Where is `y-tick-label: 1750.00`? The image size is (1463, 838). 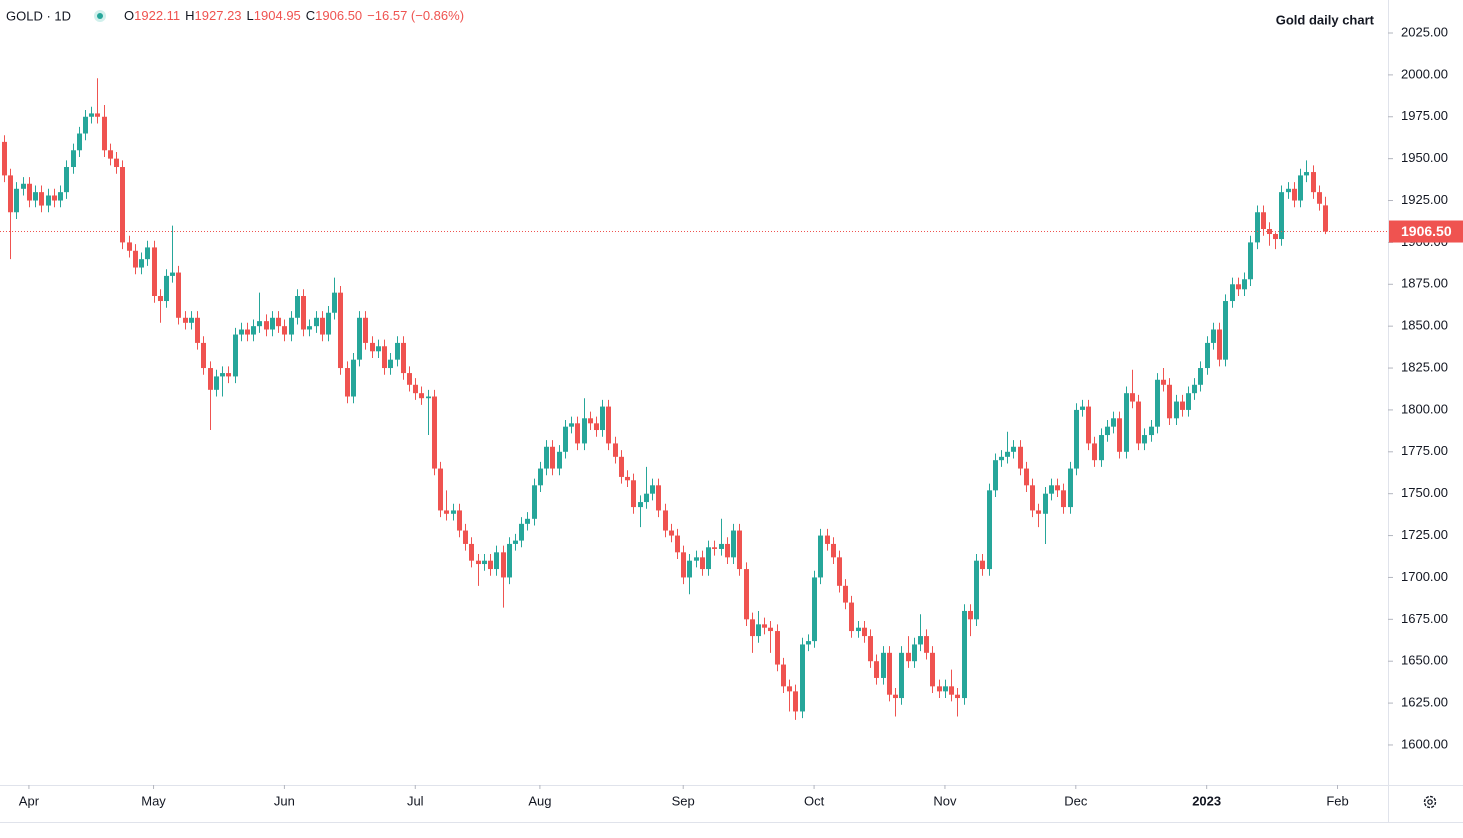
y-tick-label: 1750.00 is located at coordinates (1424, 492).